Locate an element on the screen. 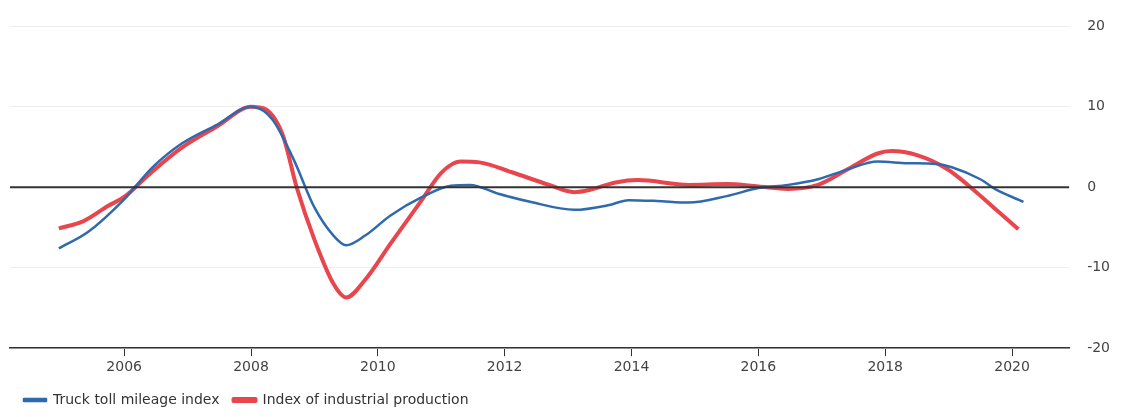 The image size is (1138, 417). x-tick-label: 2006 is located at coordinates (124, 366).